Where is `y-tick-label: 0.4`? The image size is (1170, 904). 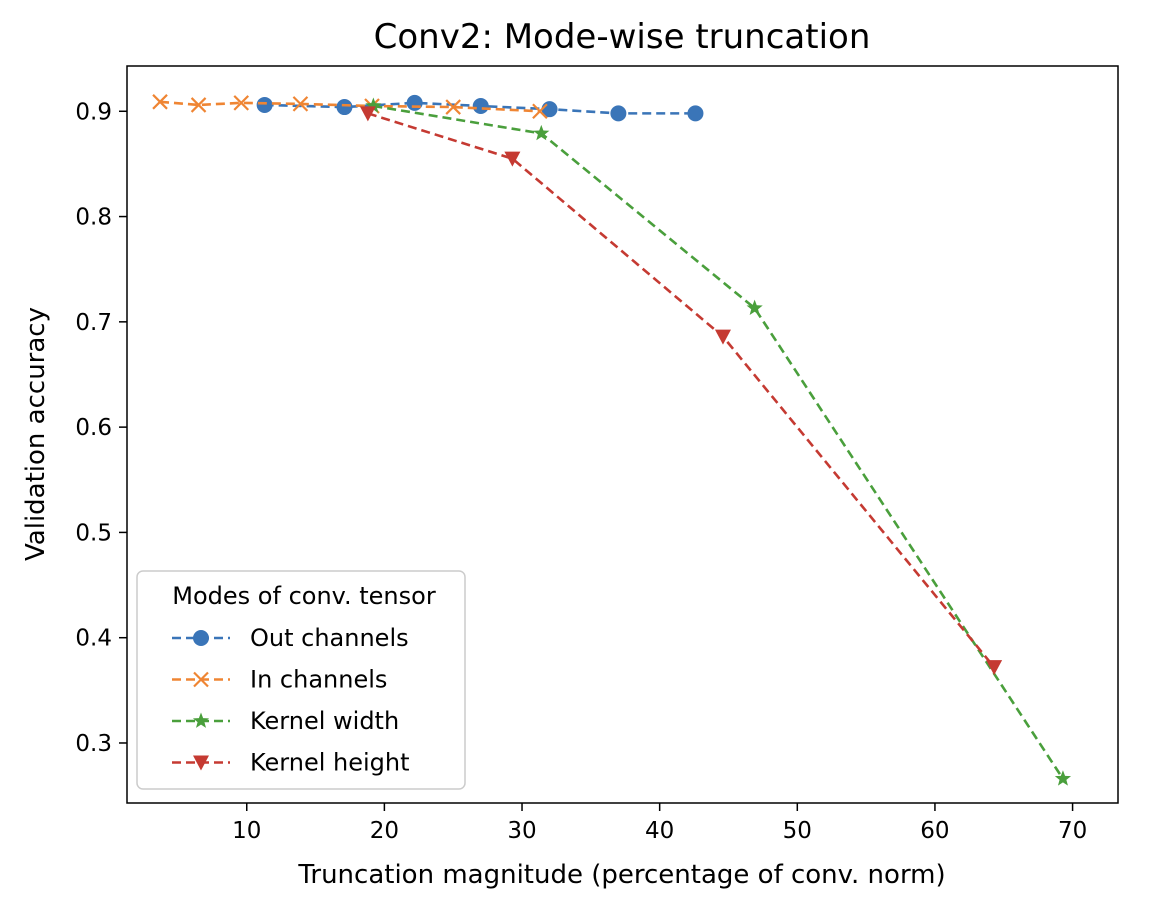
y-tick-label: 0.4 is located at coordinates (93, 639).